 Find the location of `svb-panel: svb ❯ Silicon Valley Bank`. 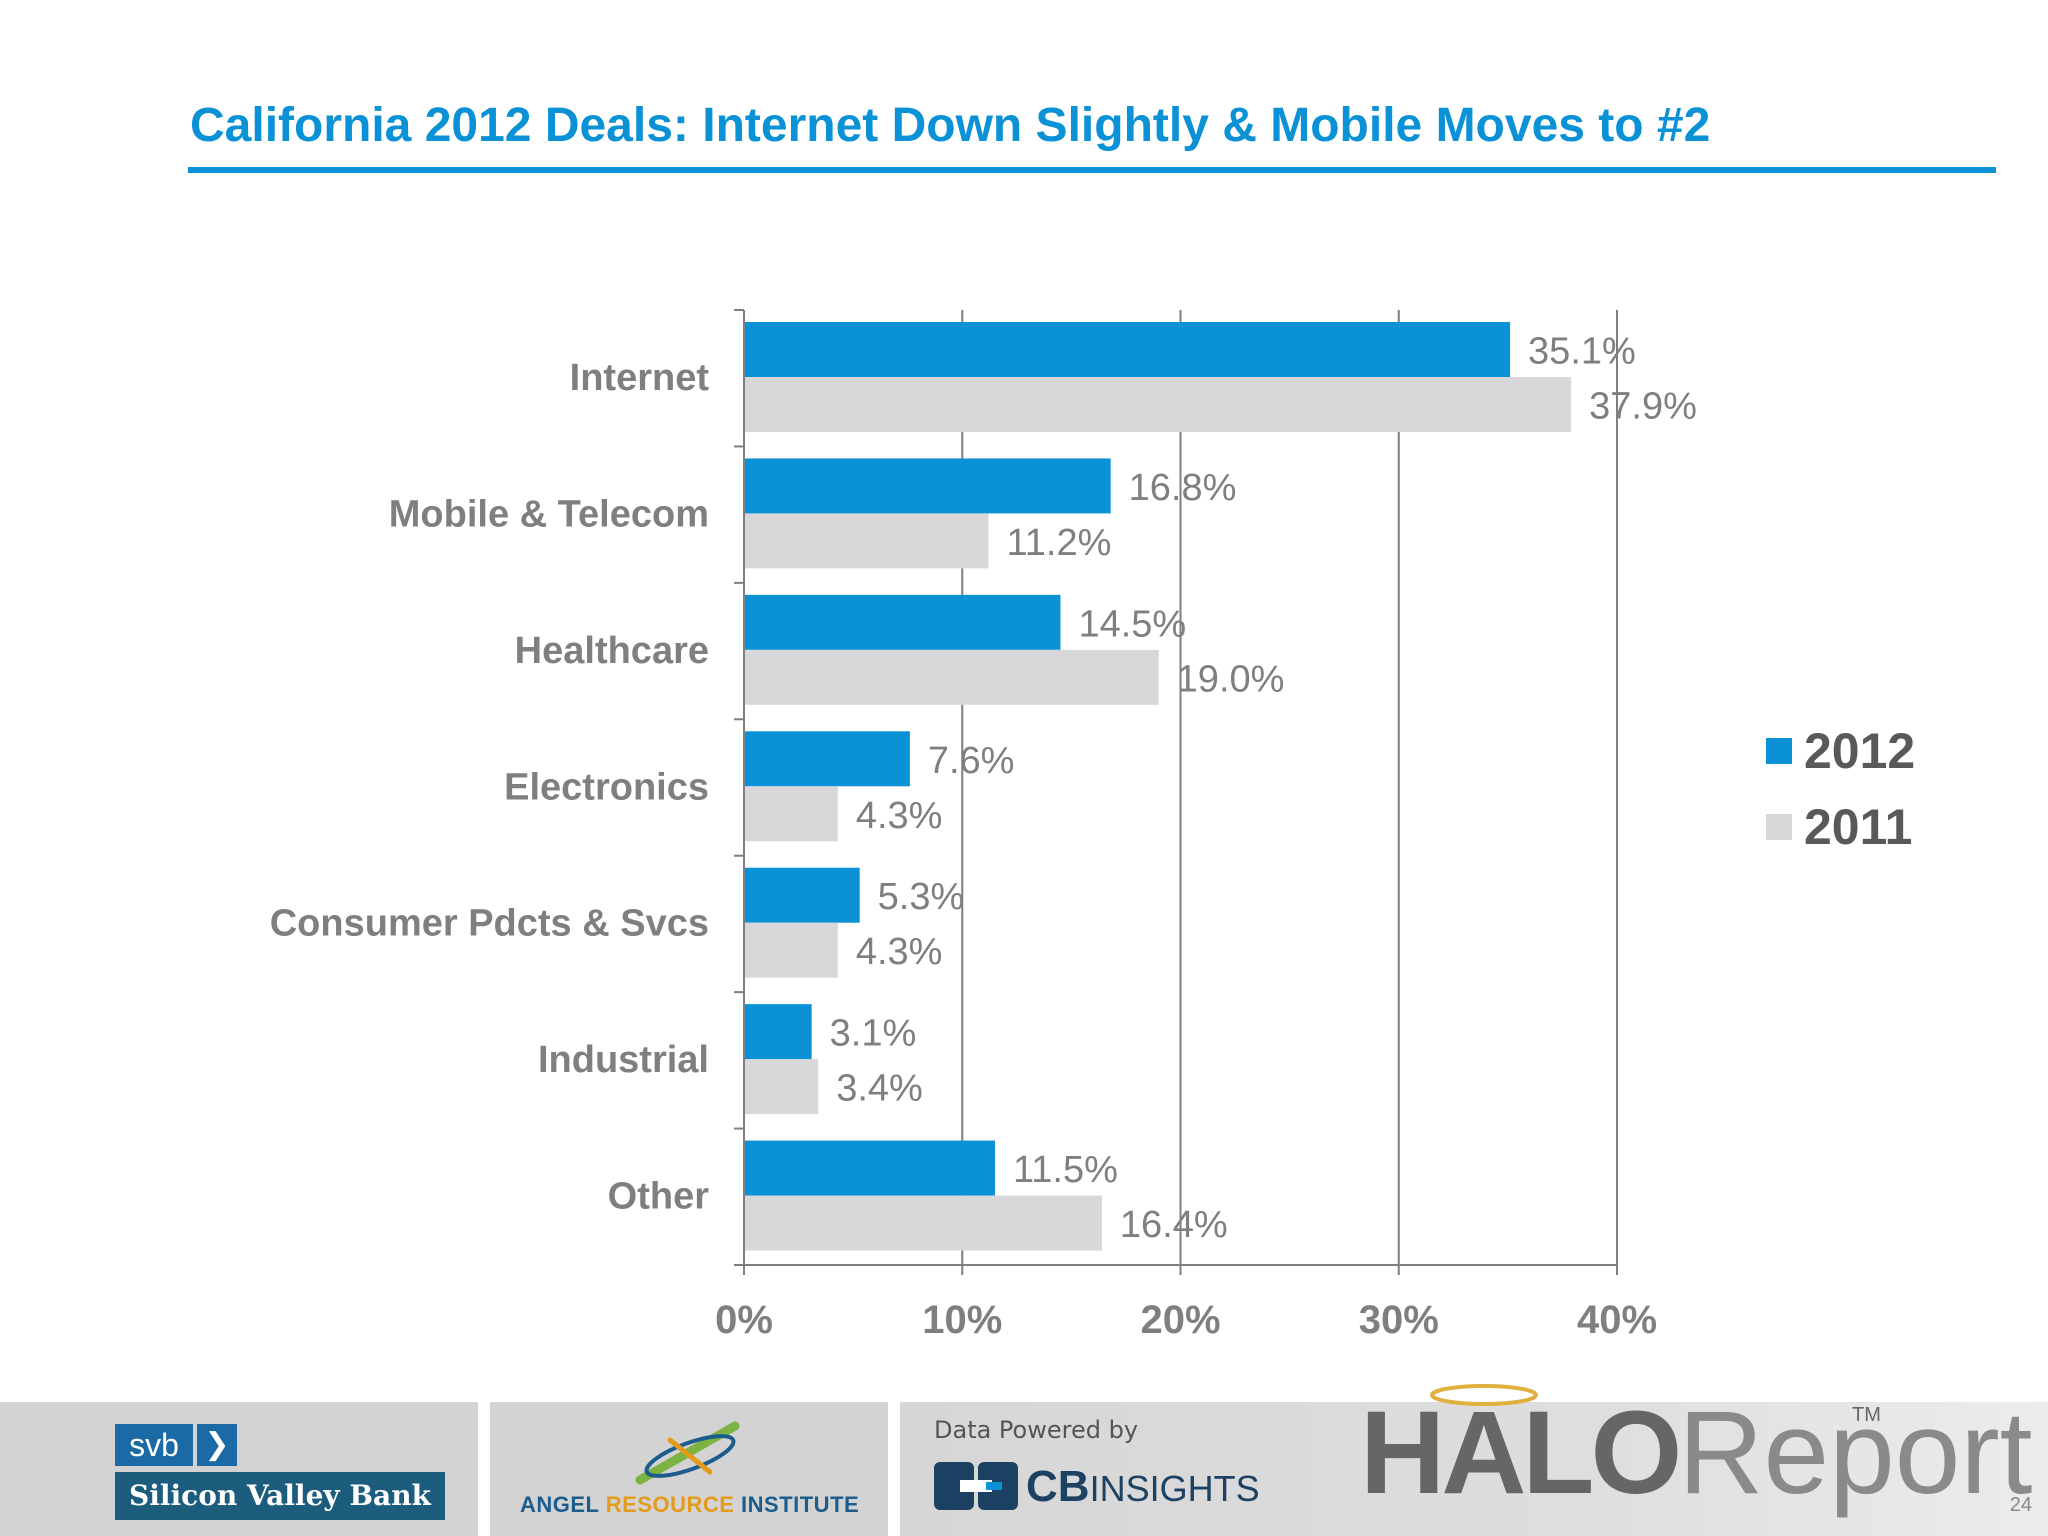

svb-panel: svb ❯ Silicon Valley Bank is located at coordinates (239, 1469).